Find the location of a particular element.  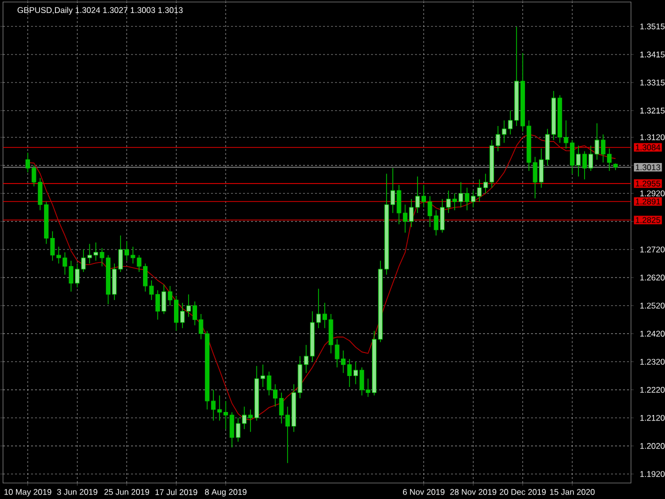

y-tick-label: 1.2620 is located at coordinates (652, 277).